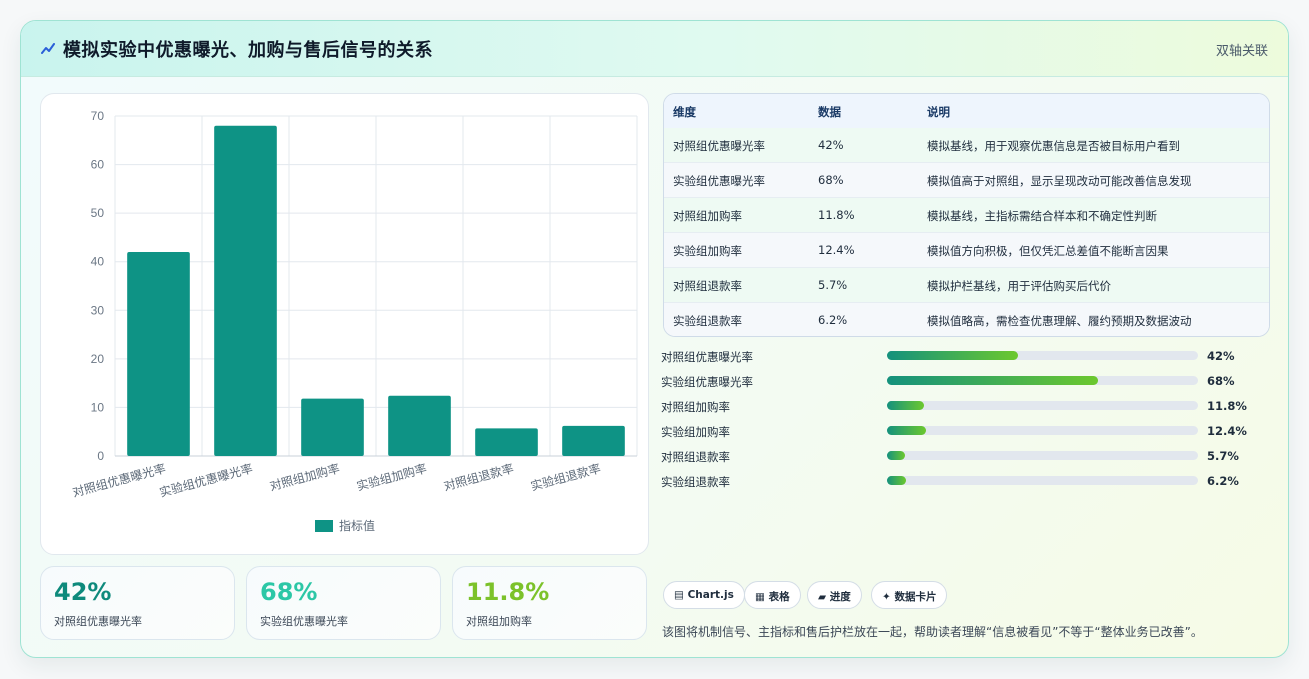 The image size is (1309, 679). What do you see at coordinates (1019, 286) in the screenshot?
I see `table-cell: 模拟护栏基线，用于评估购买后代价` at bounding box center [1019, 286].